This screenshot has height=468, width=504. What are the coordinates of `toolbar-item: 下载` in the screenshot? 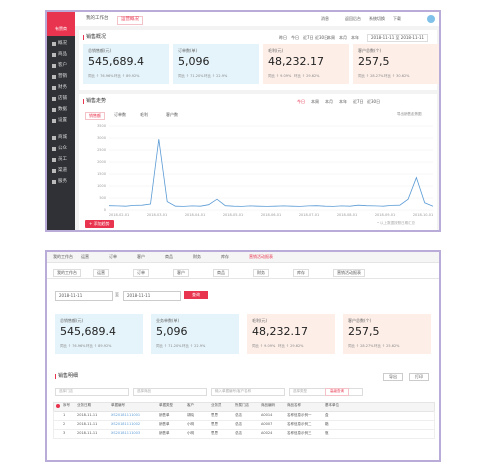 It's located at (397, 18).